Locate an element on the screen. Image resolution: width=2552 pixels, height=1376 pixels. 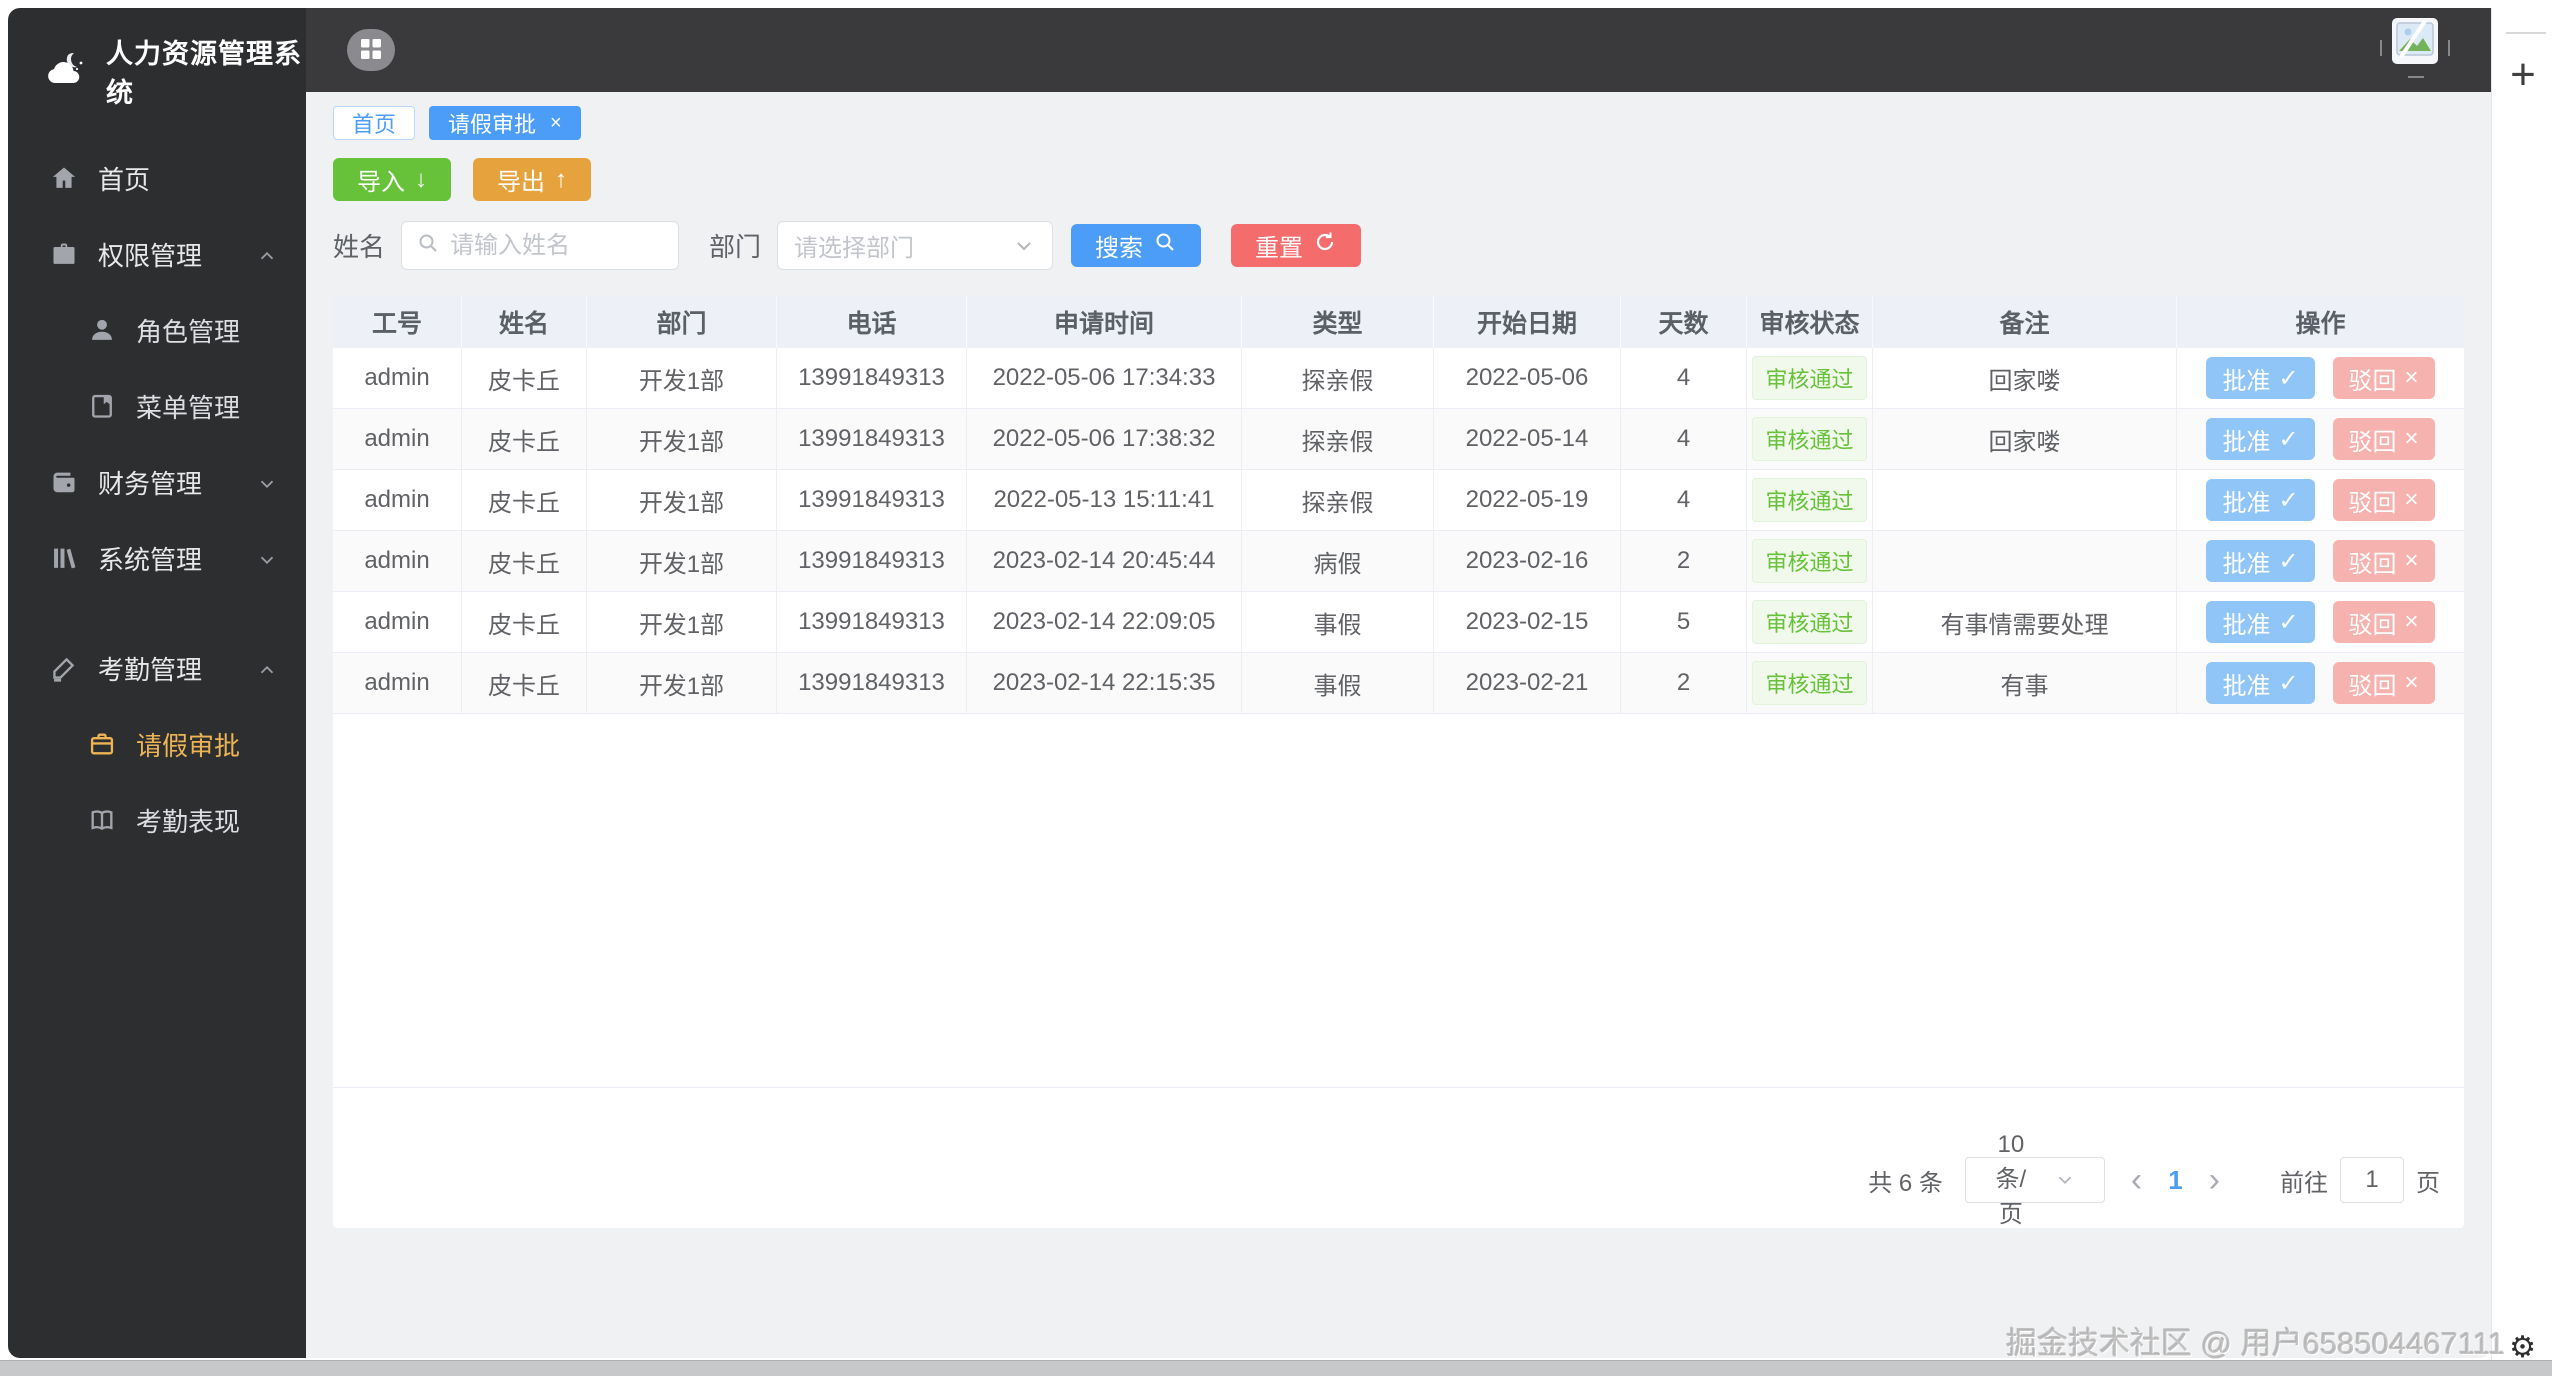
suitcase-icon is located at coordinates (102, 744).